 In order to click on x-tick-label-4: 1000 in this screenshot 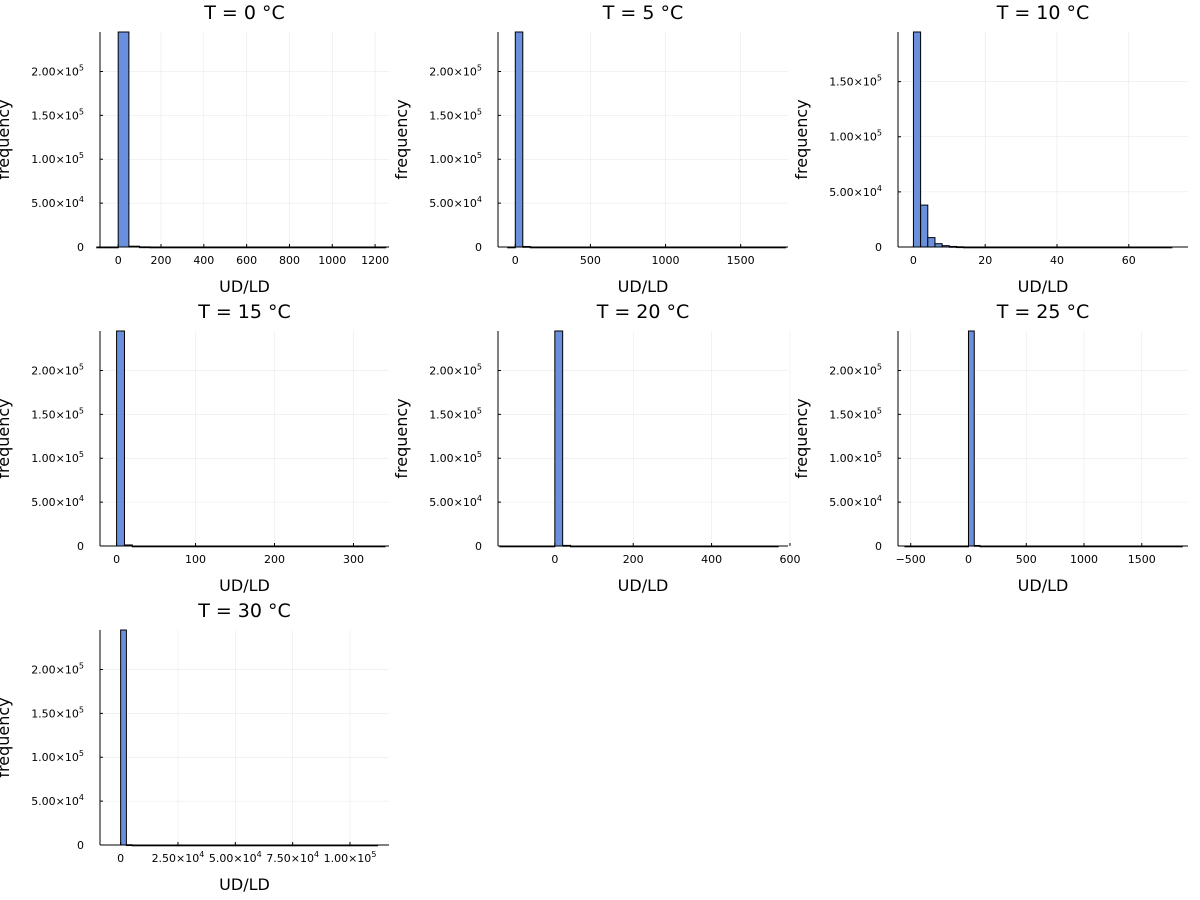, I will do `click(1084, 559)`.